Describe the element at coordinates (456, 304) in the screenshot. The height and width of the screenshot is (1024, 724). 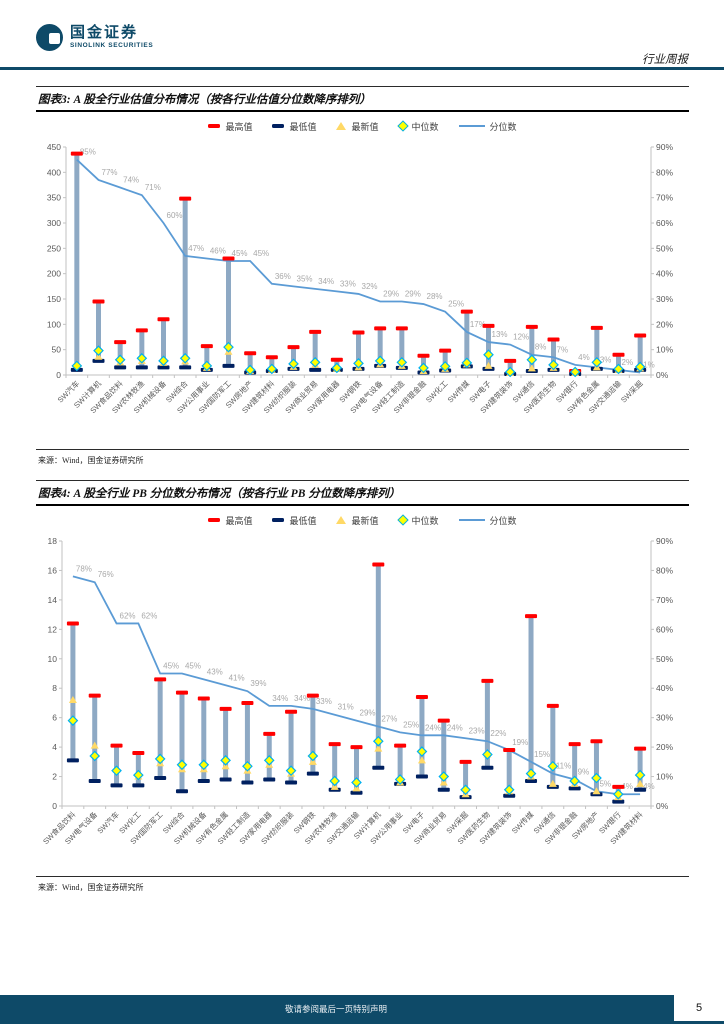
I see `svg-text: 25%` at that location.